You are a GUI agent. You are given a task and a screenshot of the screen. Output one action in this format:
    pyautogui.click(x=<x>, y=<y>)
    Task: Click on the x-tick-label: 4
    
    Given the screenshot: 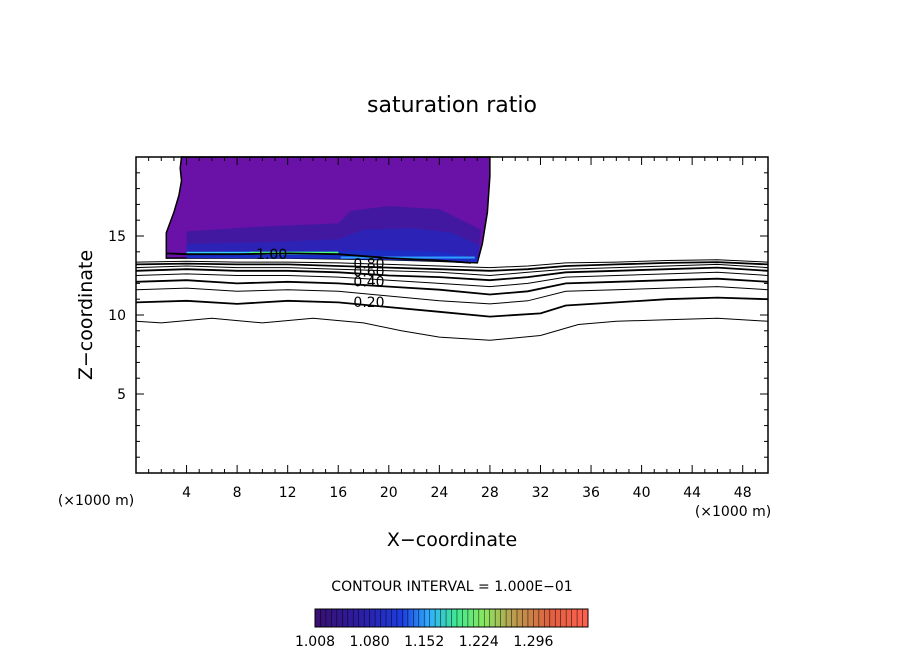 What is the action you would take?
    pyautogui.click(x=186, y=493)
    